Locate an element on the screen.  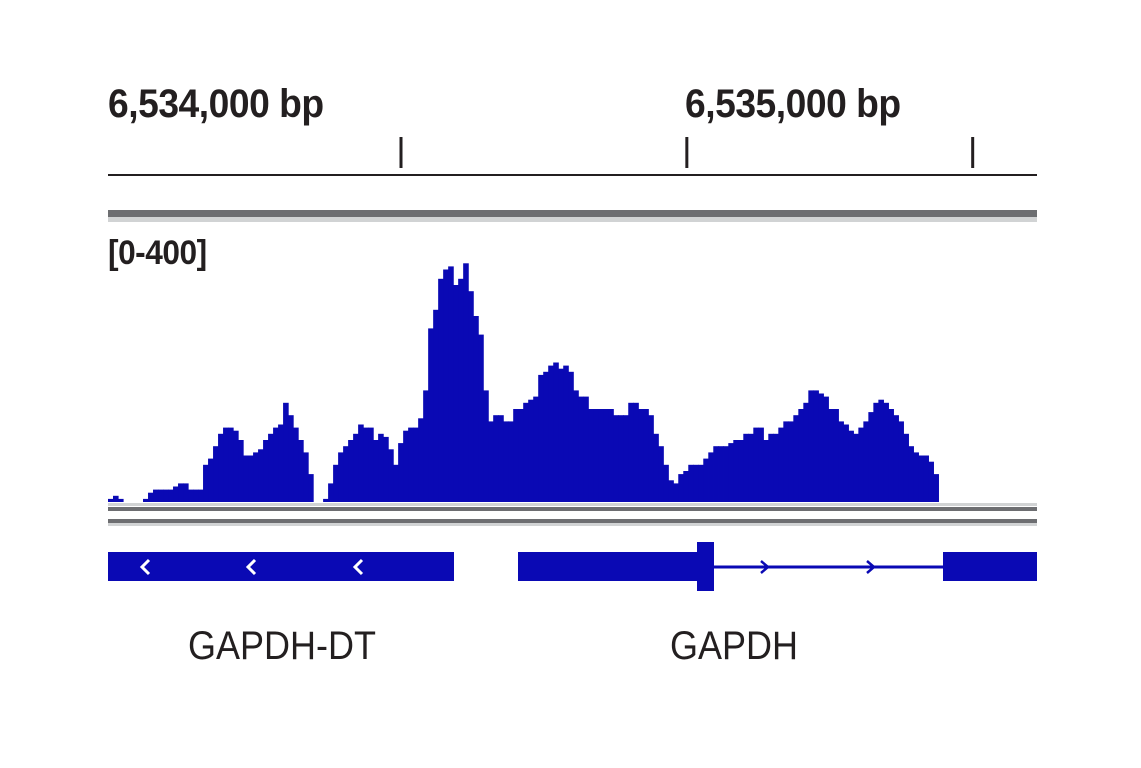
ruler-start-label: 6,534,000 bp is located at coordinates (216, 104).